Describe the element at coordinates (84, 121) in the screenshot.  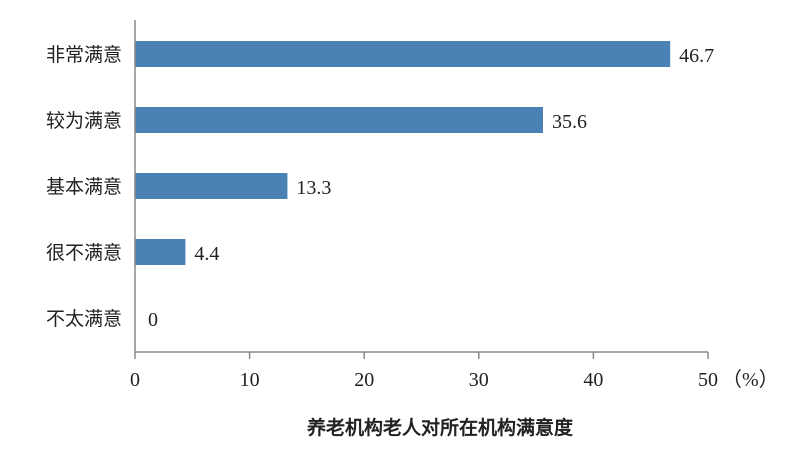
I see `category-label: 较为满意` at that location.